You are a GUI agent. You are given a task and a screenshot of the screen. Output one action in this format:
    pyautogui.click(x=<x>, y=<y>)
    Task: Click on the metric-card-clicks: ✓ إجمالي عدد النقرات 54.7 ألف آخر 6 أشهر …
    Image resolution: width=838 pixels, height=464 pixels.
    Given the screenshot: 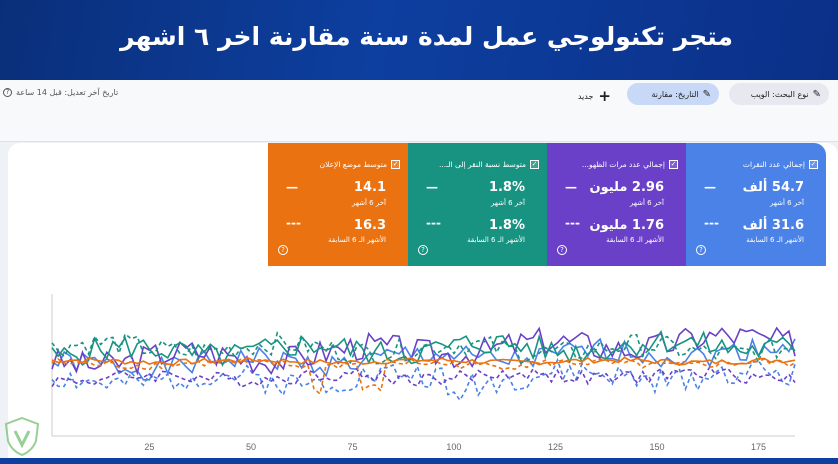 What is the action you would take?
    pyautogui.click(x=756, y=204)
    